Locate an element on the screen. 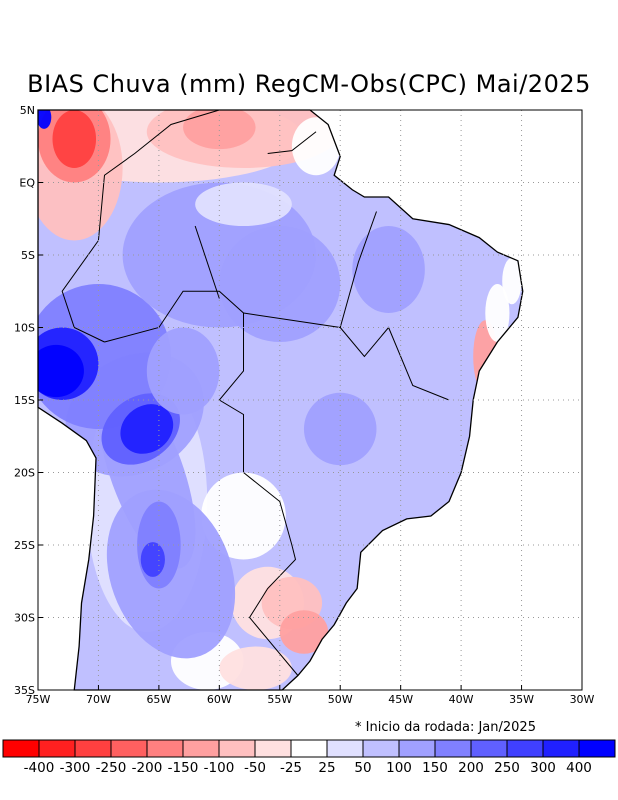 This screenshot has width=618, height=800. y-tick-label: 25S is located at coordinates (24, 545).